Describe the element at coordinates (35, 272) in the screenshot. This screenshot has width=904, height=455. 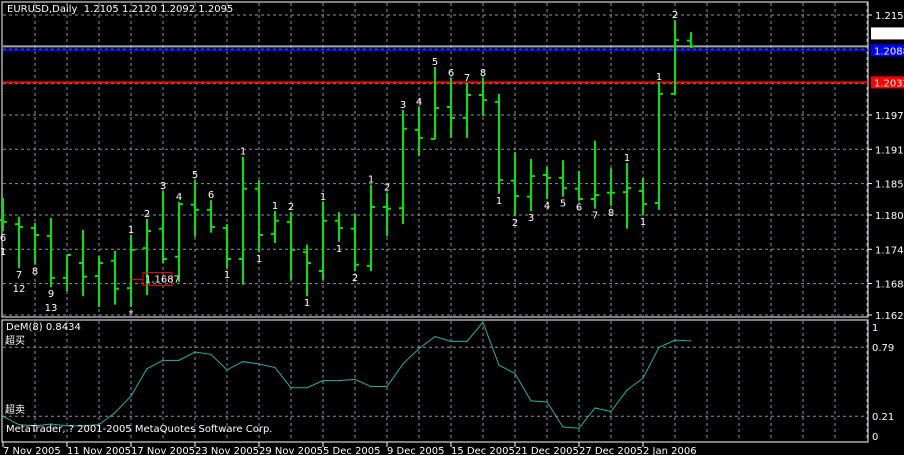
I see `bar-label: 8` at that location.